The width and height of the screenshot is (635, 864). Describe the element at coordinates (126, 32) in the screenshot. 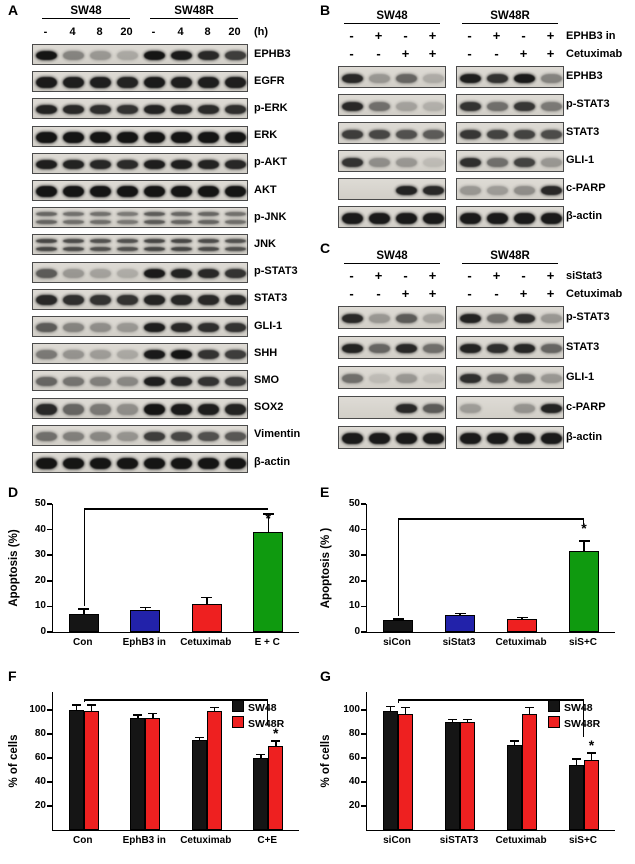

I see `lane-time-label: 20` at that location.